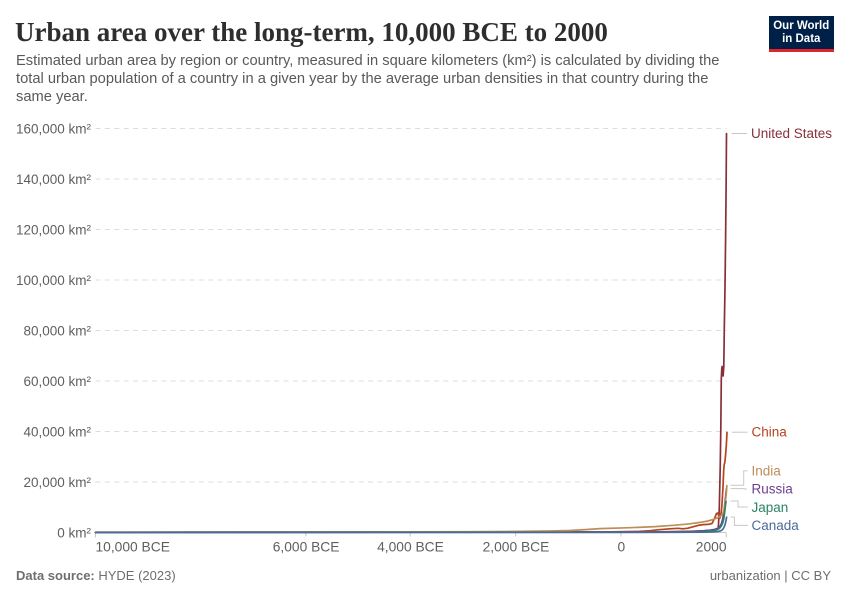 This screenshot has width=850, height=600. What do you see at coordinates (621, 546) in the screenshot?
I see `svg-text: 0` at bounding box center [621, 546].